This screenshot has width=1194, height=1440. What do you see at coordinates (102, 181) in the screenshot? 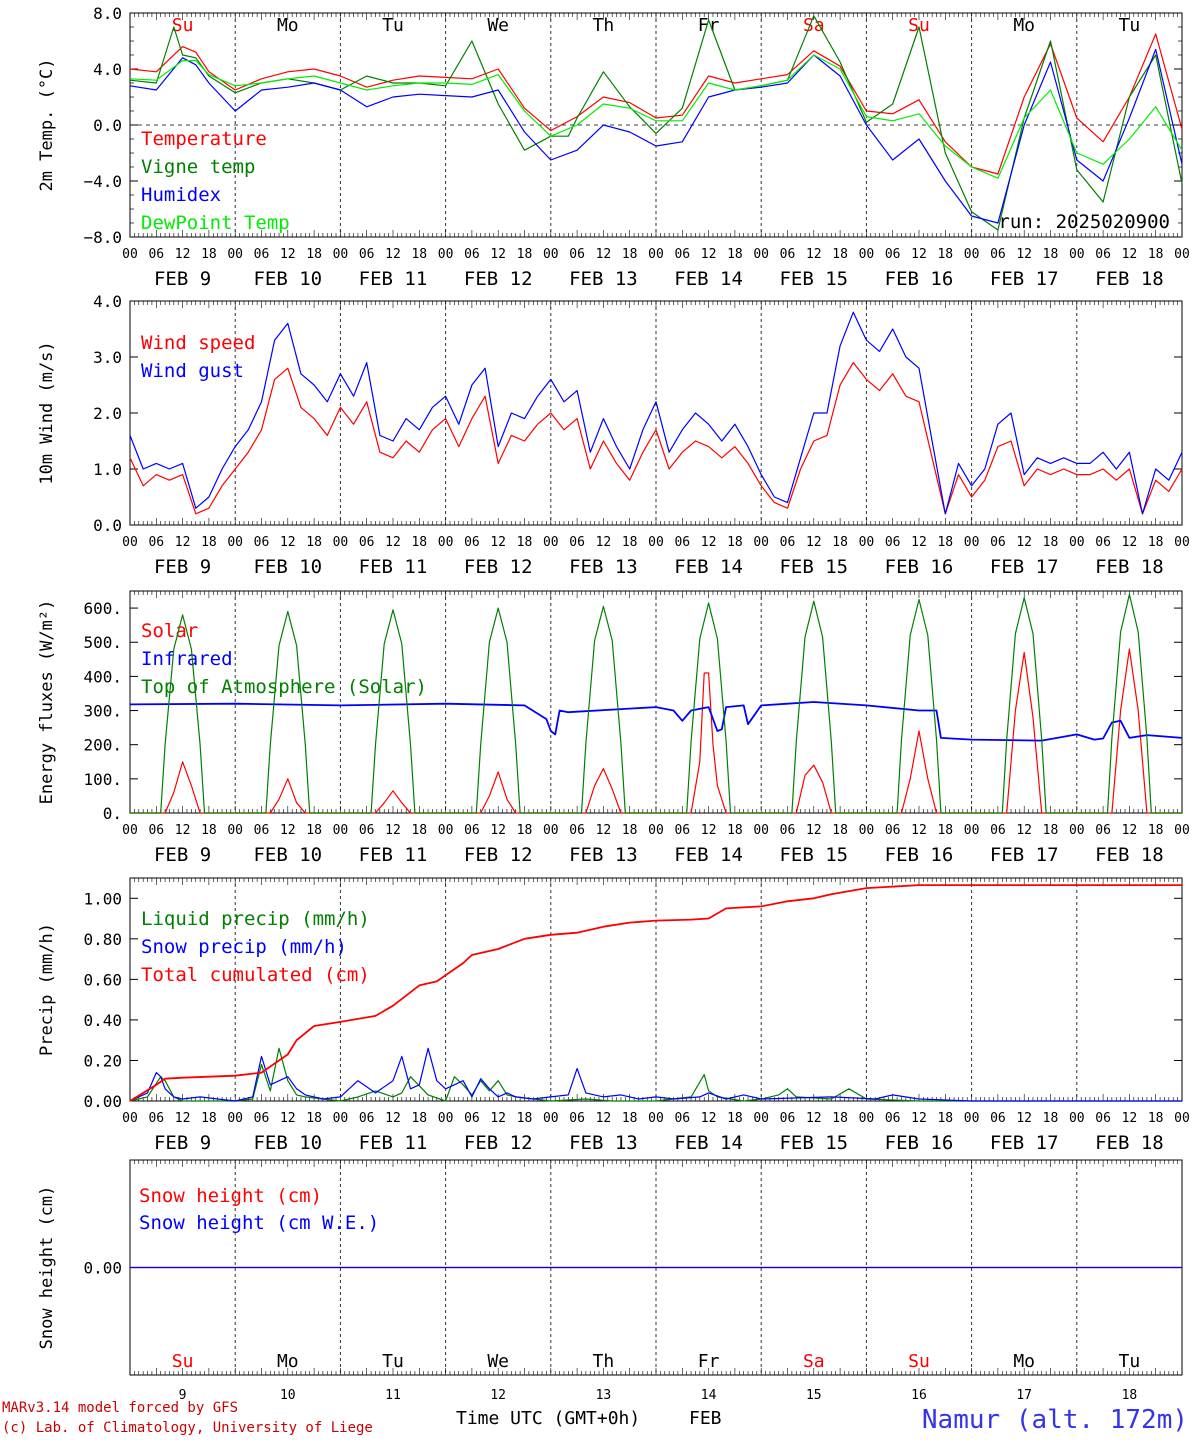
I see `y-tick-label: −4.0` at bounding box center [102, 181].